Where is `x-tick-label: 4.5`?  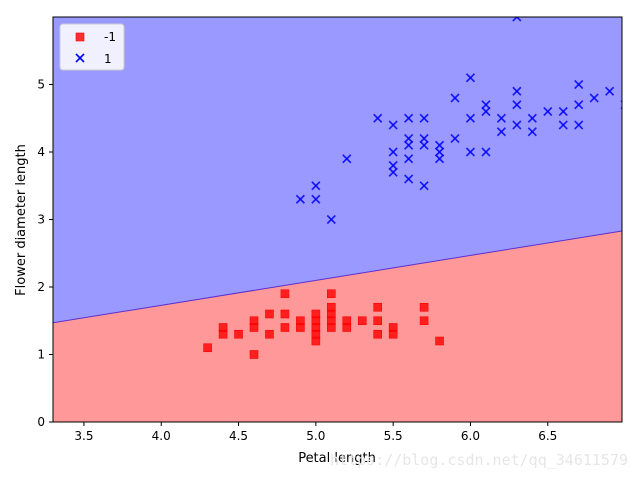
x-tick-label: 4.5 is located at coordinates (238, 436).